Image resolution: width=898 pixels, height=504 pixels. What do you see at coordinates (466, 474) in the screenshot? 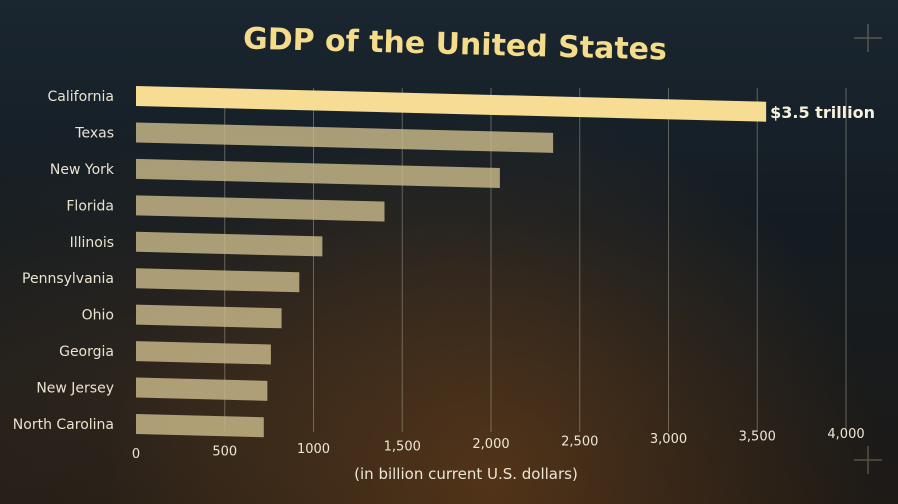
I see `x-axis-label: (in billion current U.S. dollars)` at bounding box center [466, 474].